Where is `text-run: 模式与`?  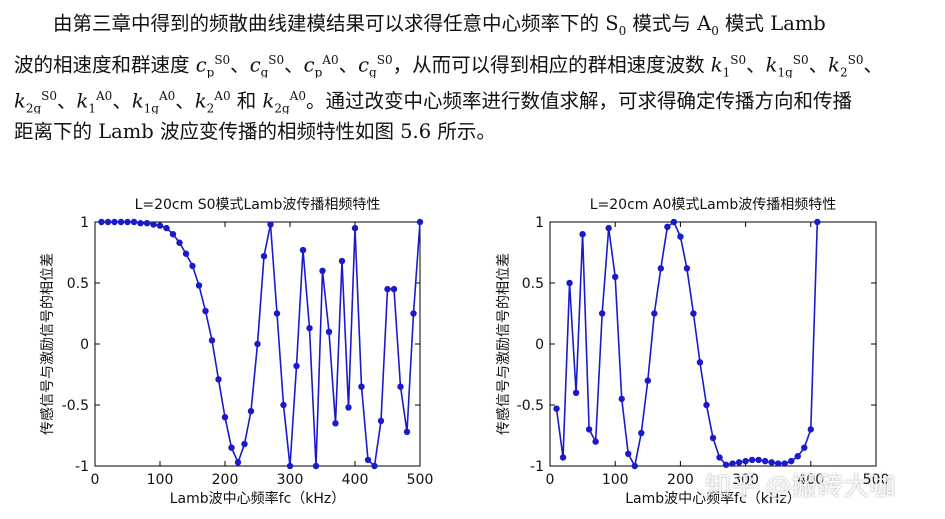 text-run: 模式与 is located at coordinates (662, 23).